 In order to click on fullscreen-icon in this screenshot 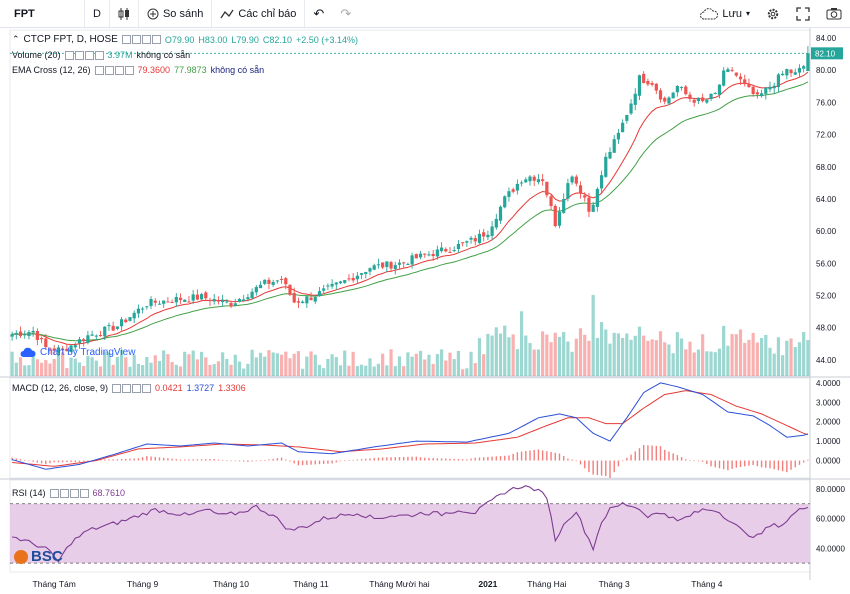, I will do `click(803, 13)`.